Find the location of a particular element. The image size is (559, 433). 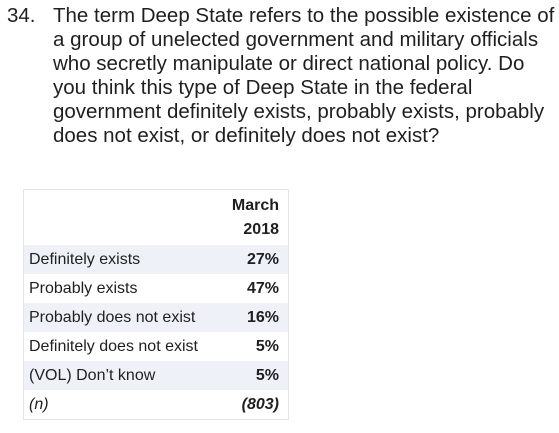

row-label-dont-know: (VOL) Don’t know is located at coordinates (127, 375).